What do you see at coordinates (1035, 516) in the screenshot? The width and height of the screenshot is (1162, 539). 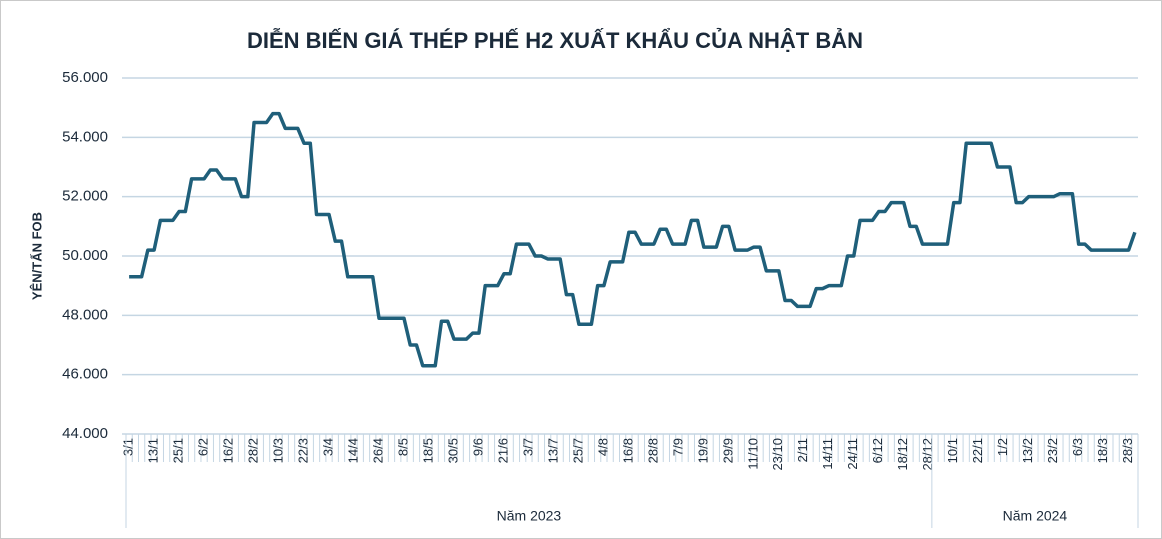 I see `group-label: Năm 2024` at bounding box center [1035, 516].